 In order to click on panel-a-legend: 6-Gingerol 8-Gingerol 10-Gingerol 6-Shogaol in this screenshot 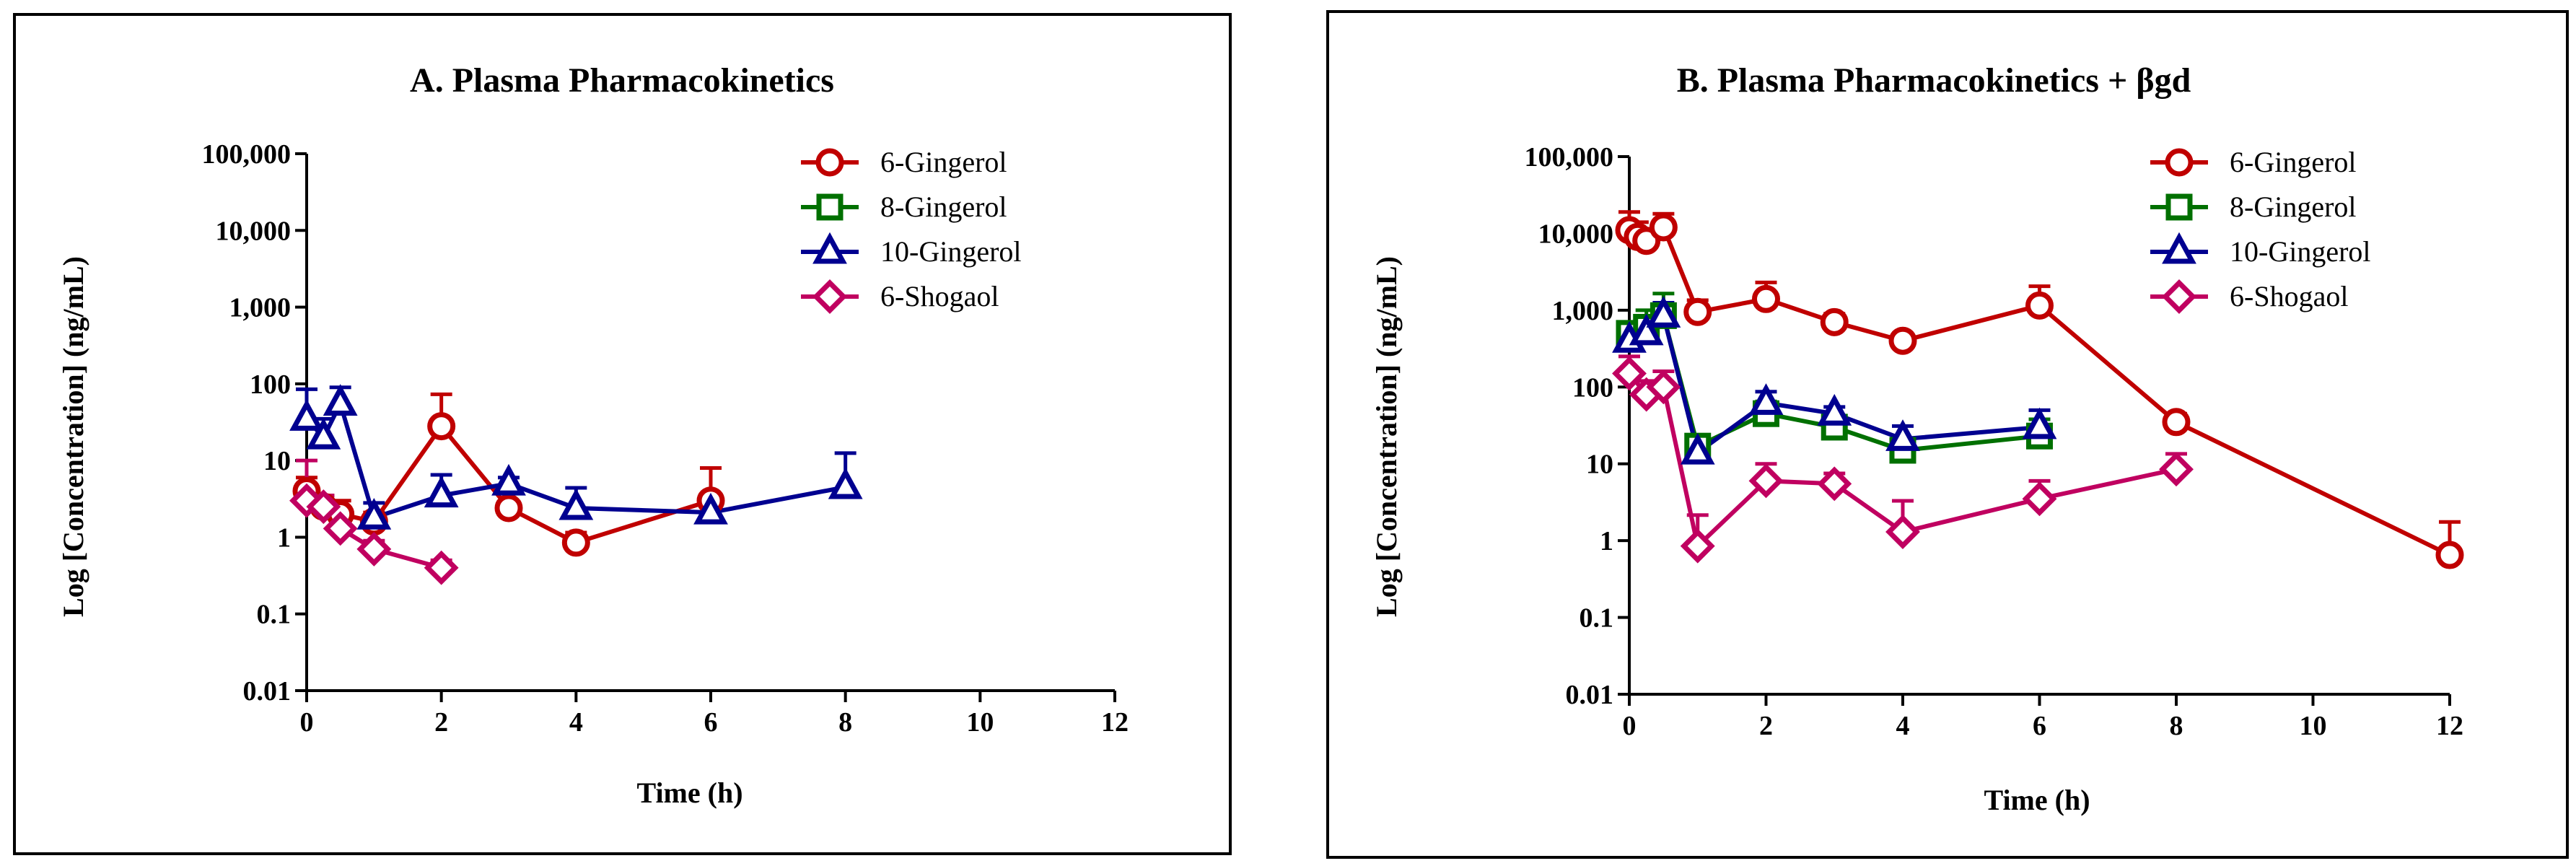, I will do `click(911, 230)`.